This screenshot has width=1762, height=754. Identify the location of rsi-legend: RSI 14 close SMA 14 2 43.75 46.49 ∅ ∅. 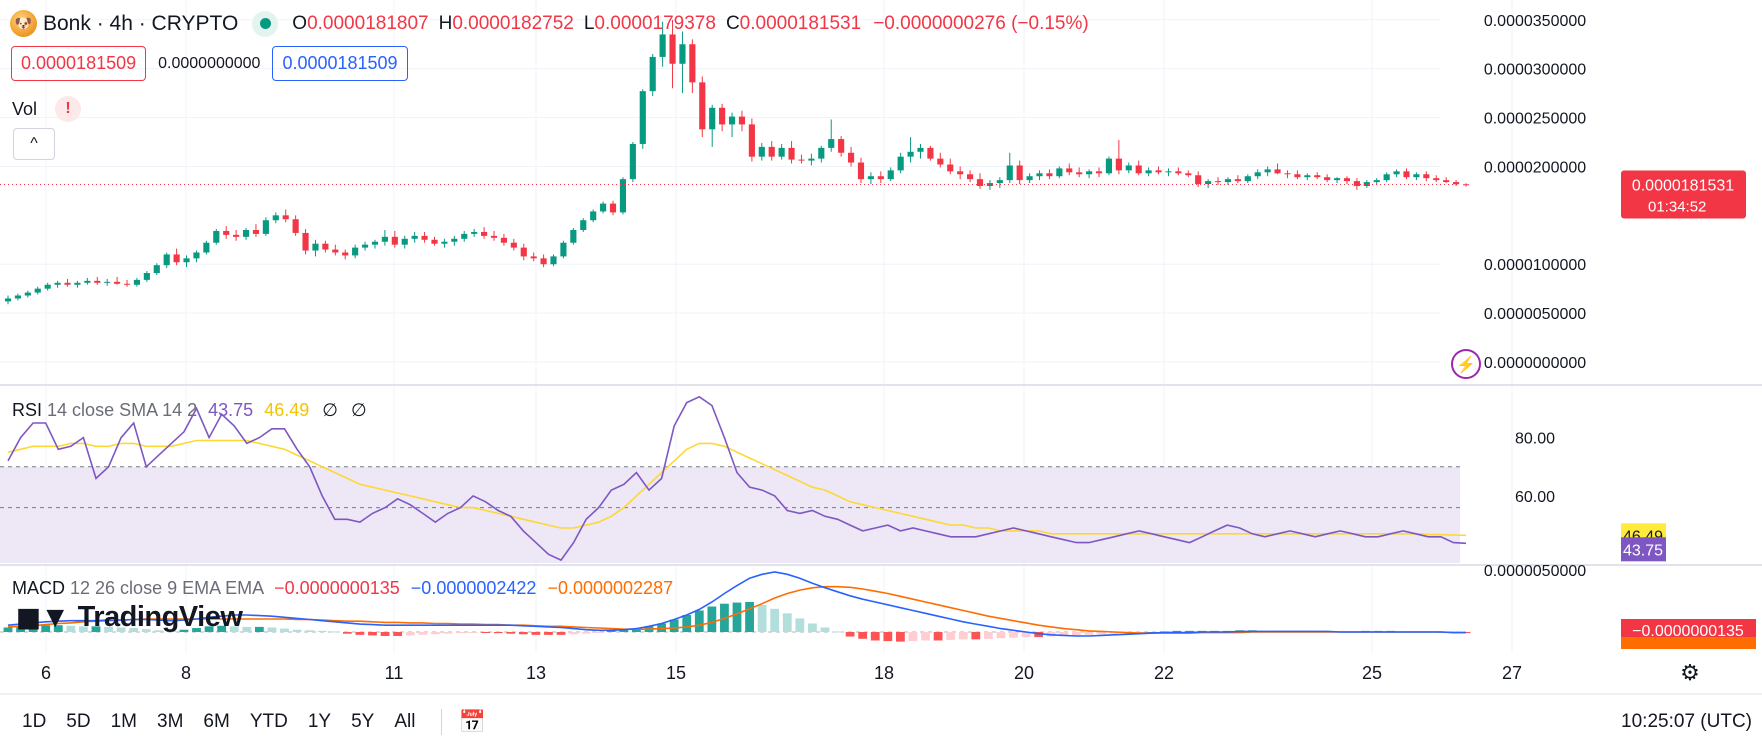
(189, 410).